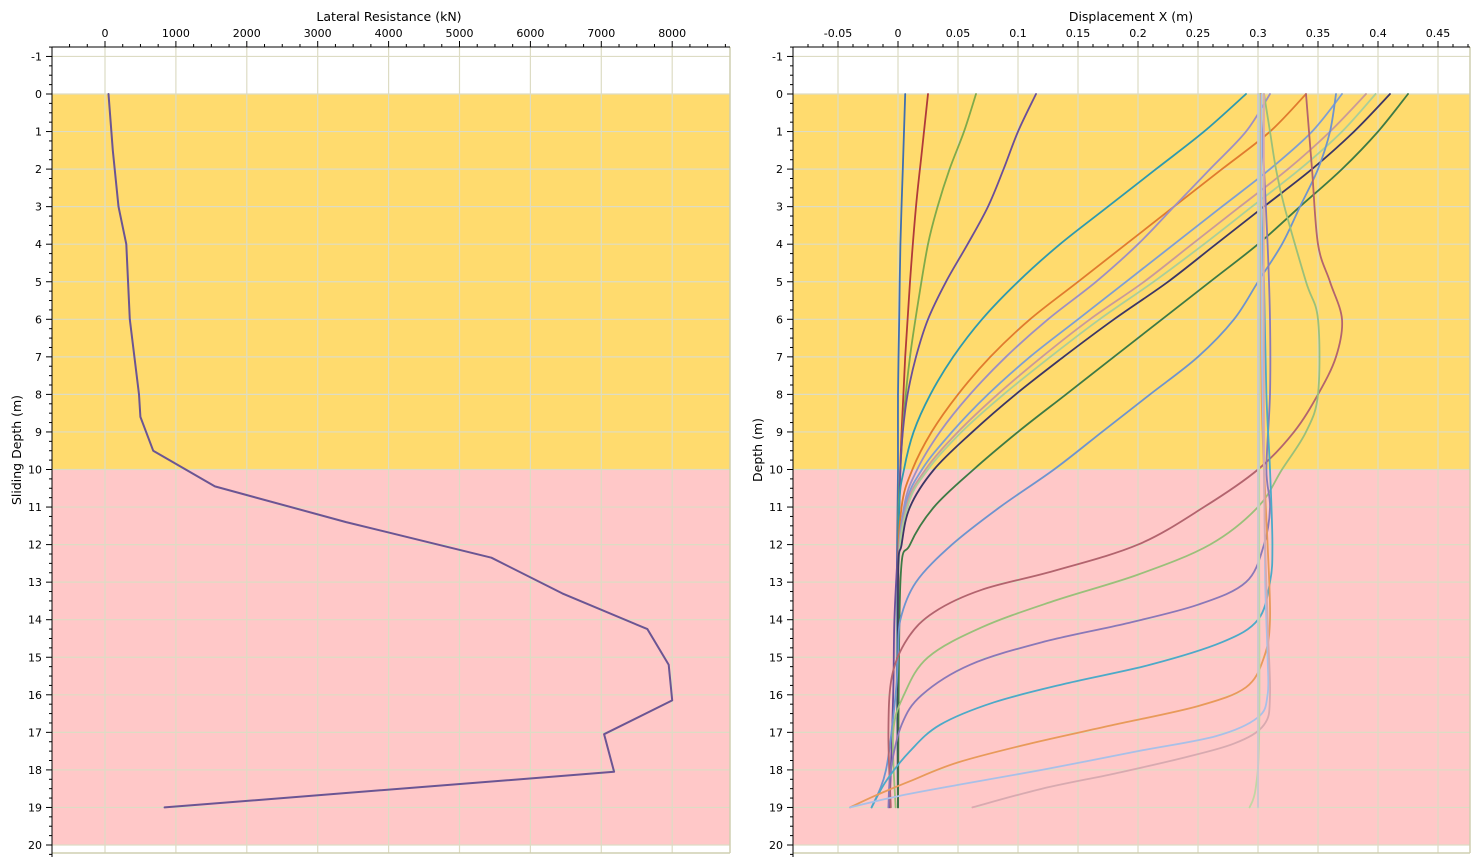  Describe the element at coordinates (838, 33) in the screenshot. I see `x-tick-label: -0.05` at that location.